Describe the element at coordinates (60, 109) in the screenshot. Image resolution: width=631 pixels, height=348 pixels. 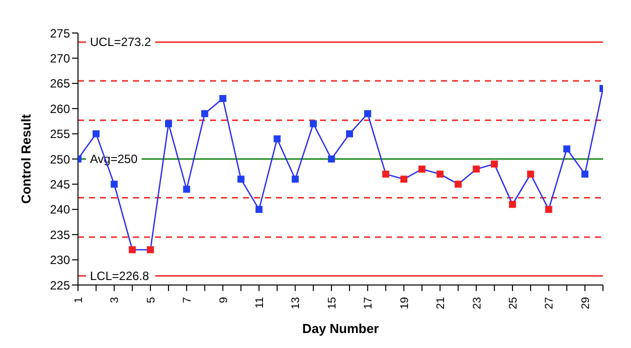
I see `y-tick-label: 260` at that location.